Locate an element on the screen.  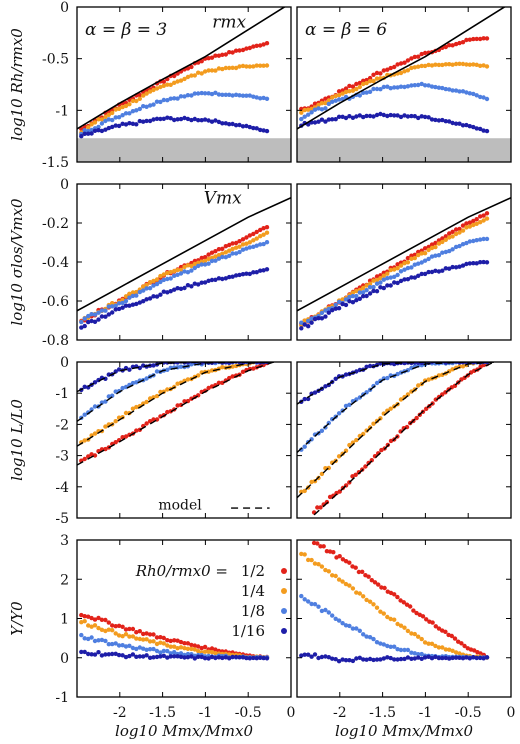
y-tick-label: 2 is located at coordinates (64, 580).